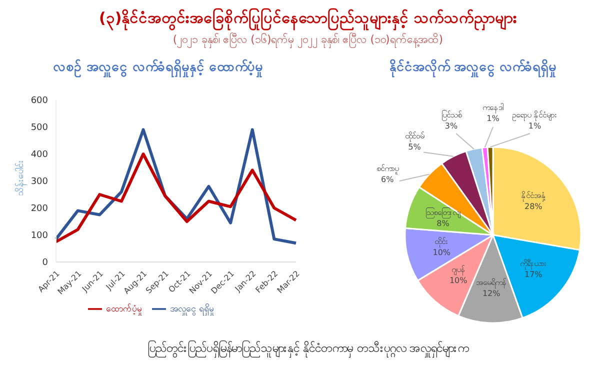 The height and width of the screenshot is (368, 600). I want to click on data-label: 12%, so click(491, 293).